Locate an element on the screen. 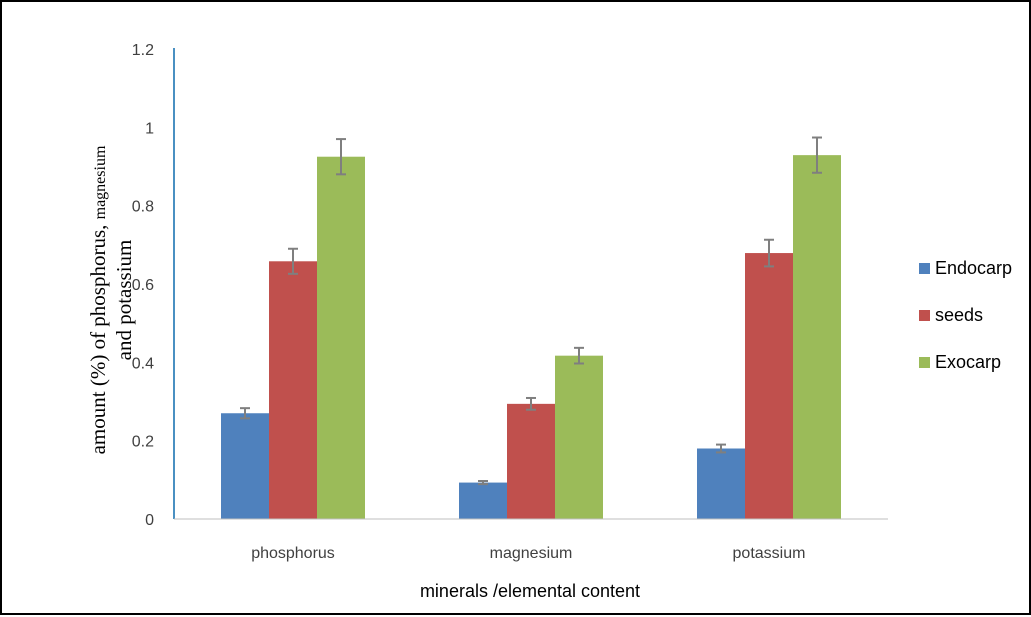 This screenshot has height=617, width=1031. y-tick-label: 0.8 is located at coordinates (143, 207).